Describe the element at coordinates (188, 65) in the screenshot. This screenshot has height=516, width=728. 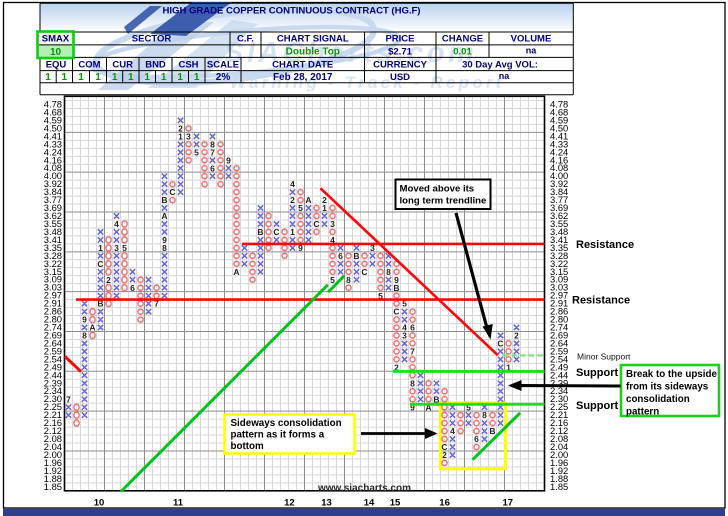
I see `svg-text: CSH` at that location.